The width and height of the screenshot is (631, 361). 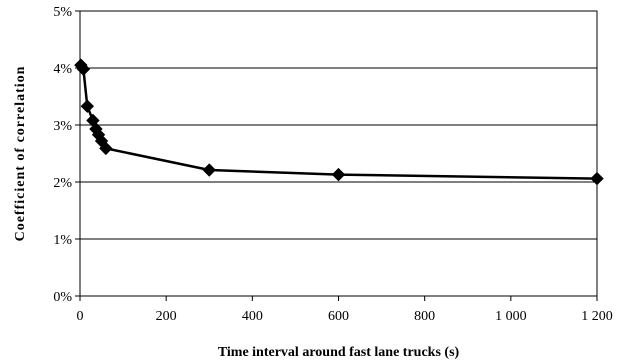 I want to click on x-tick-label: 1 200, so click(x=597, y=316).